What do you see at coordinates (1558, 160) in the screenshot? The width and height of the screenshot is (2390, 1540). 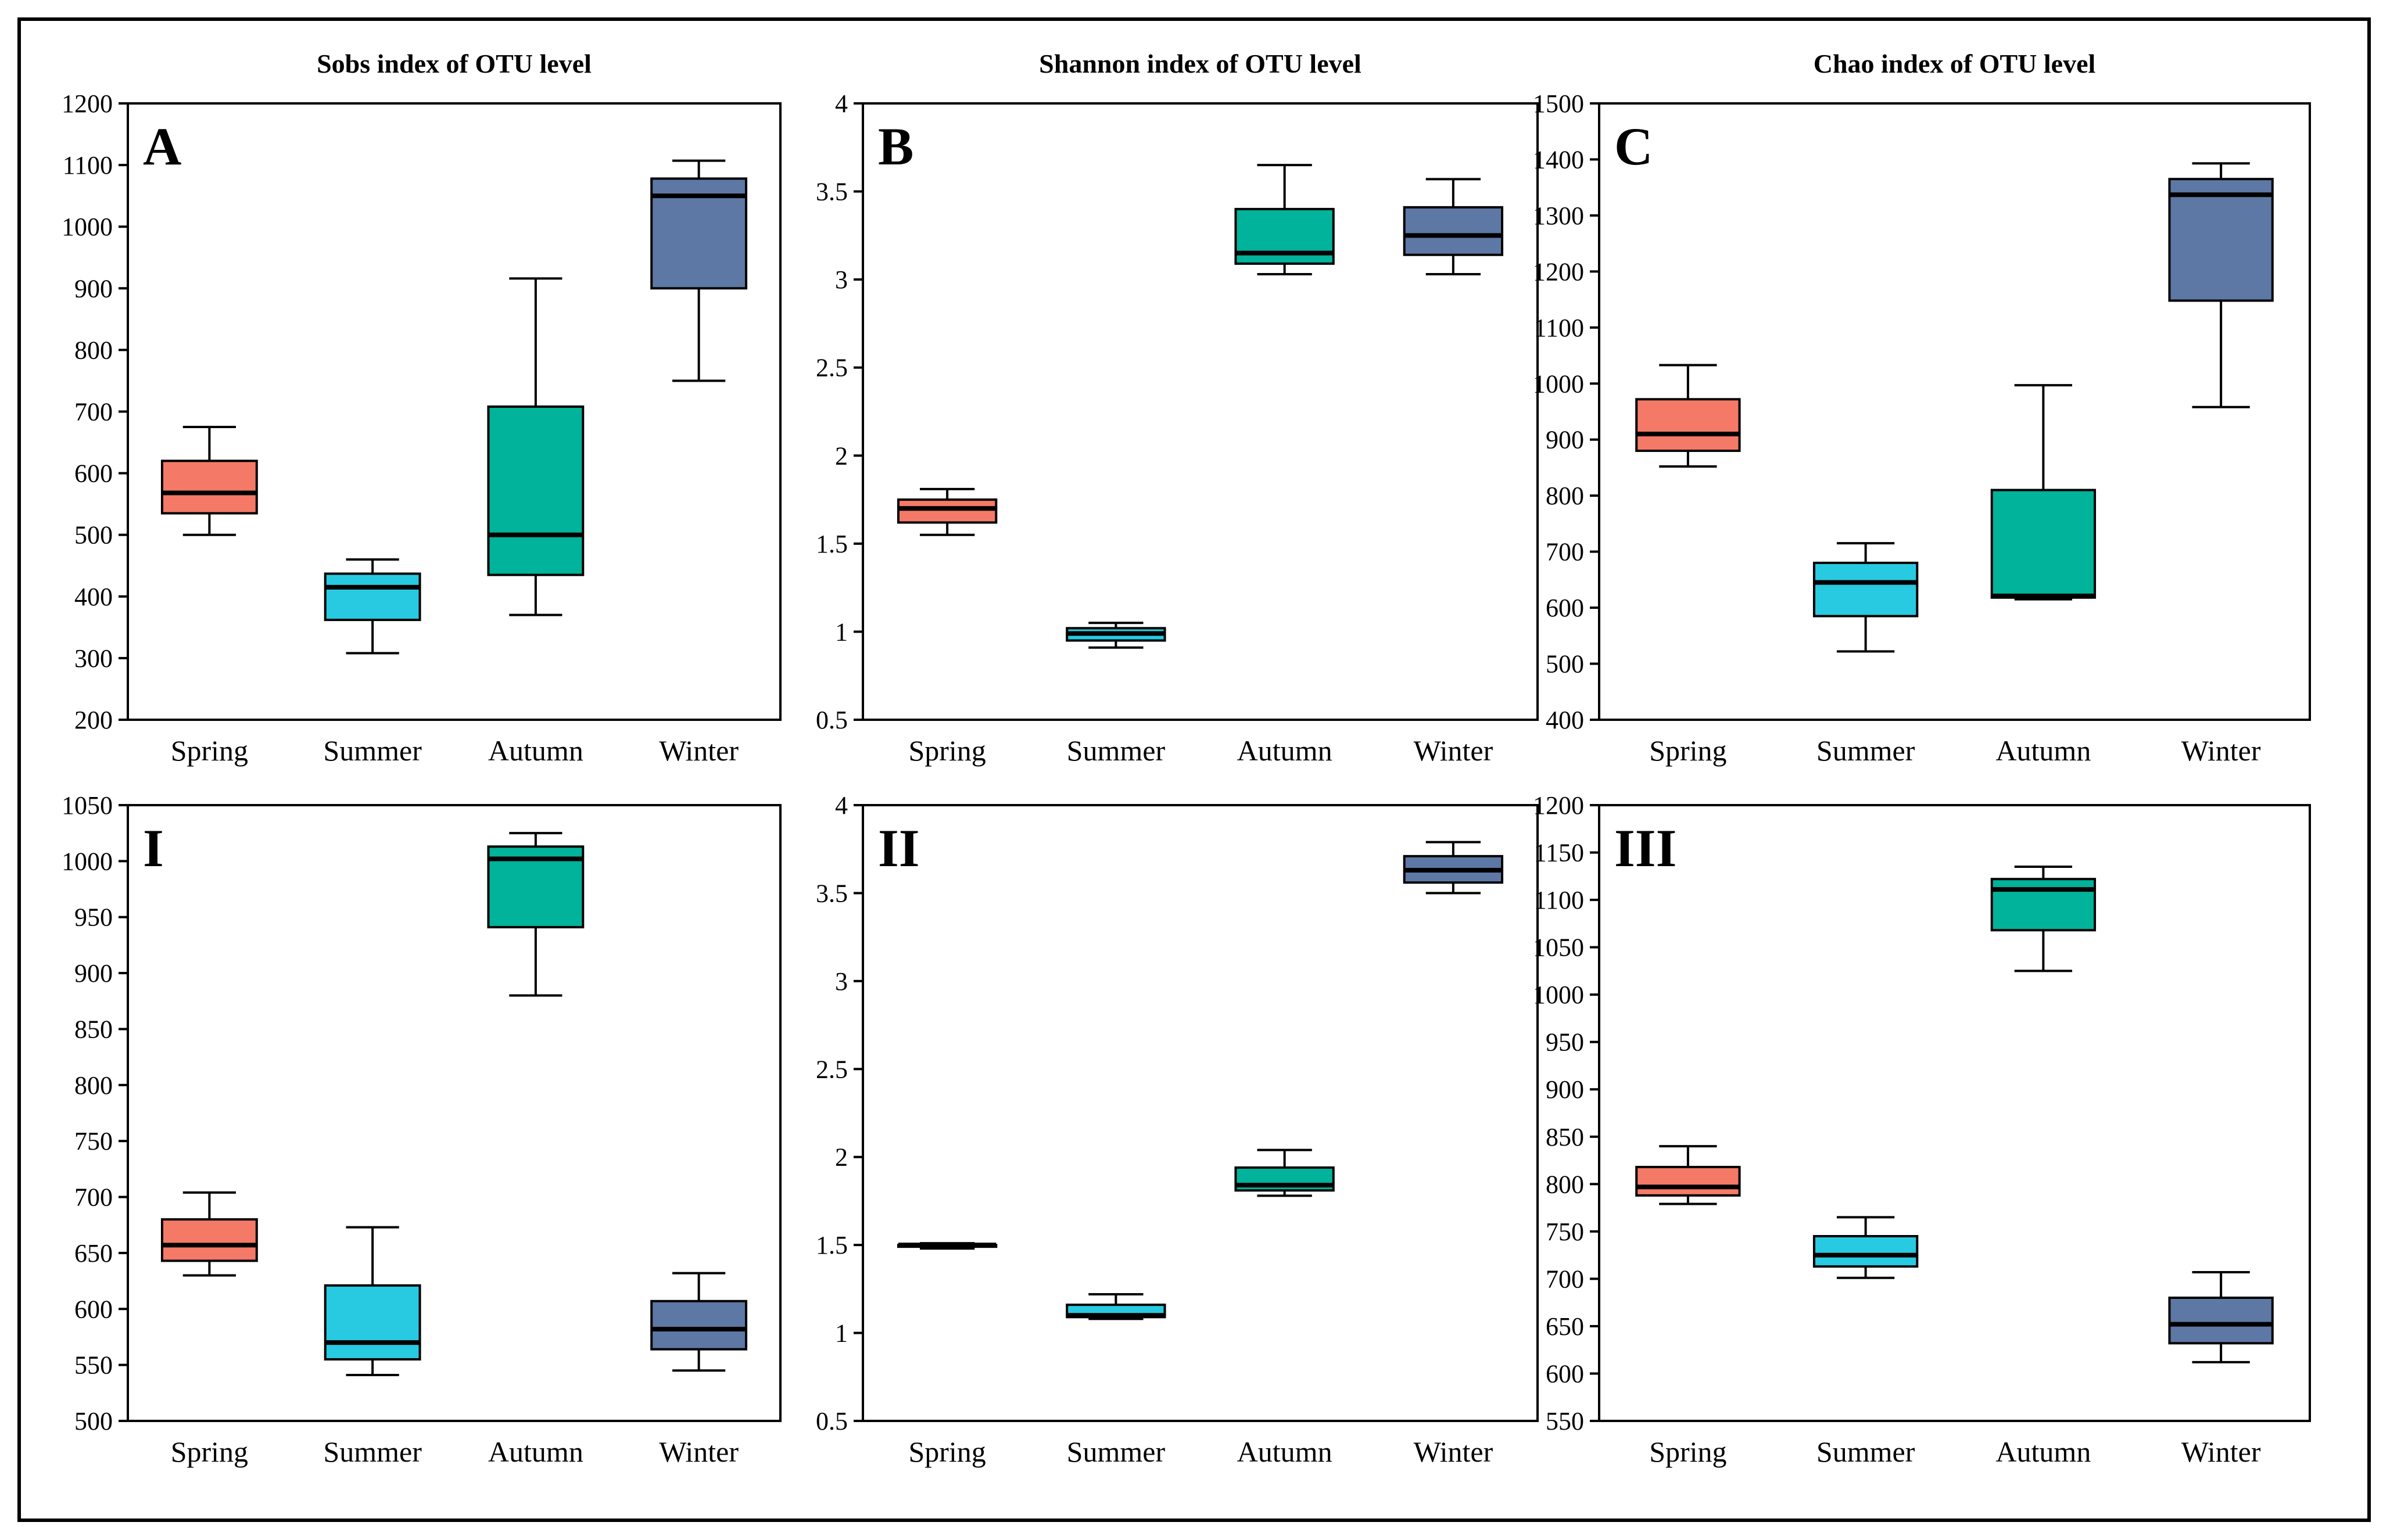 I see `y-tick-label: 1400` at bounding box center [1558, 160].